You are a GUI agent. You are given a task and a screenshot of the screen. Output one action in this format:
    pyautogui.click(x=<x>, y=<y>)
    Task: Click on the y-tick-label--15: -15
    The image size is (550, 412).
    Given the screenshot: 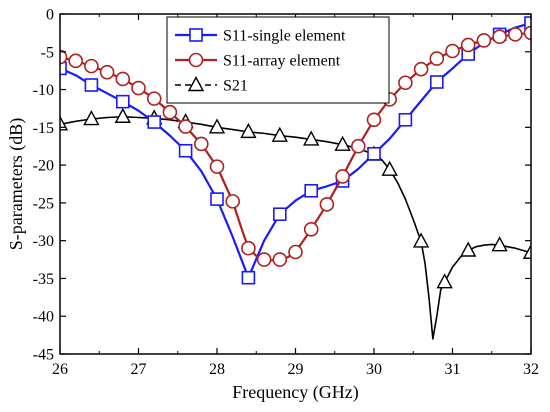 What is the action you would take?
    pyautogui.click(x=43, y=128)
    